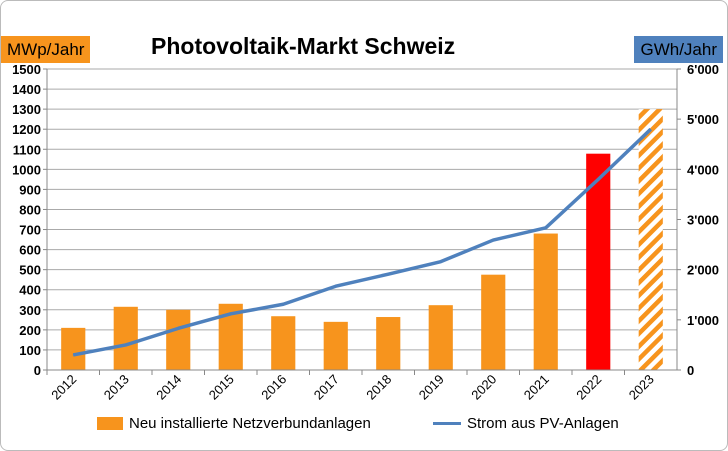 The width and height of the screenshot is (728, 451). What do you see at coordinates (388, 343) in the screenshot?
I see `bar-2018` at bounding box center [388, 343].